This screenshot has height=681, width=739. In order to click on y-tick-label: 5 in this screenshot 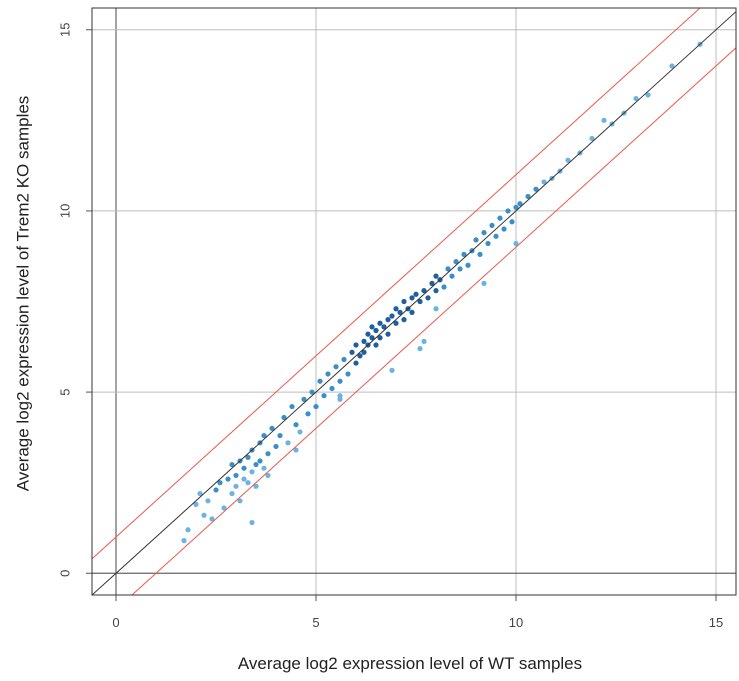, I will do `click(64, 391)`.